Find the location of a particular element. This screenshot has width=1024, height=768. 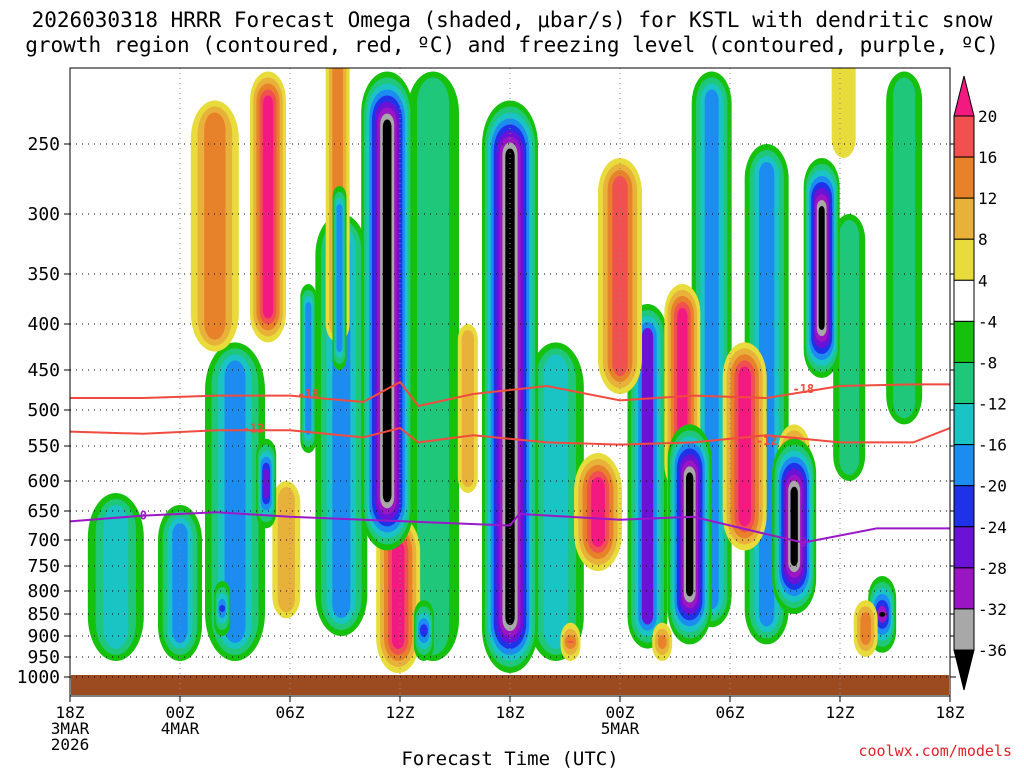

x-axis-label: Forecast Time (UTC) is located at coordinates (509, 758).